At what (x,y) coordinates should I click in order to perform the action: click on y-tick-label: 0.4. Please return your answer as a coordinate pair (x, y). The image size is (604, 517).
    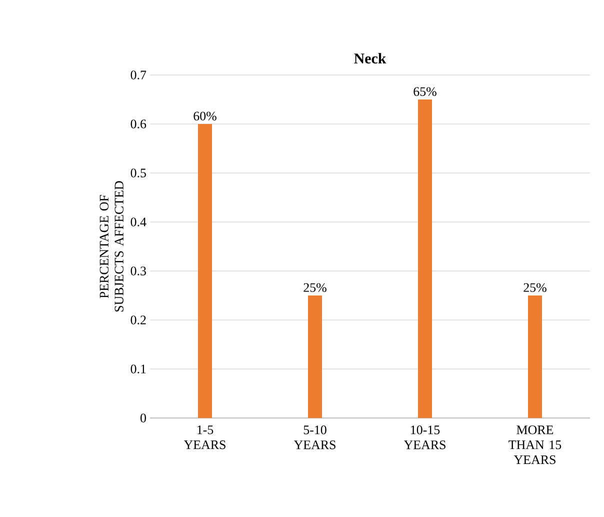
    Looking at the image, I should click on (138, 222).